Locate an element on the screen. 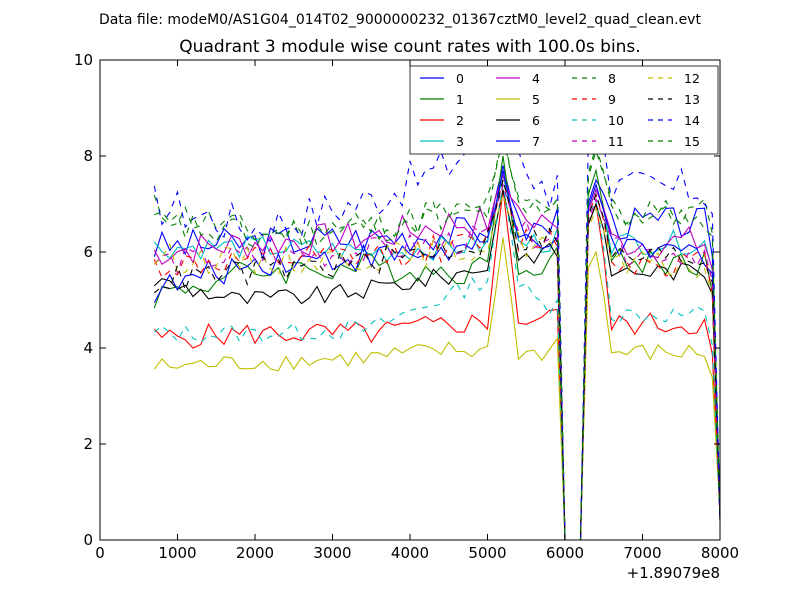 The width and height of the screenshot is (800, 600). x-tick-label: 1000 is located at coordinates (177, 553).